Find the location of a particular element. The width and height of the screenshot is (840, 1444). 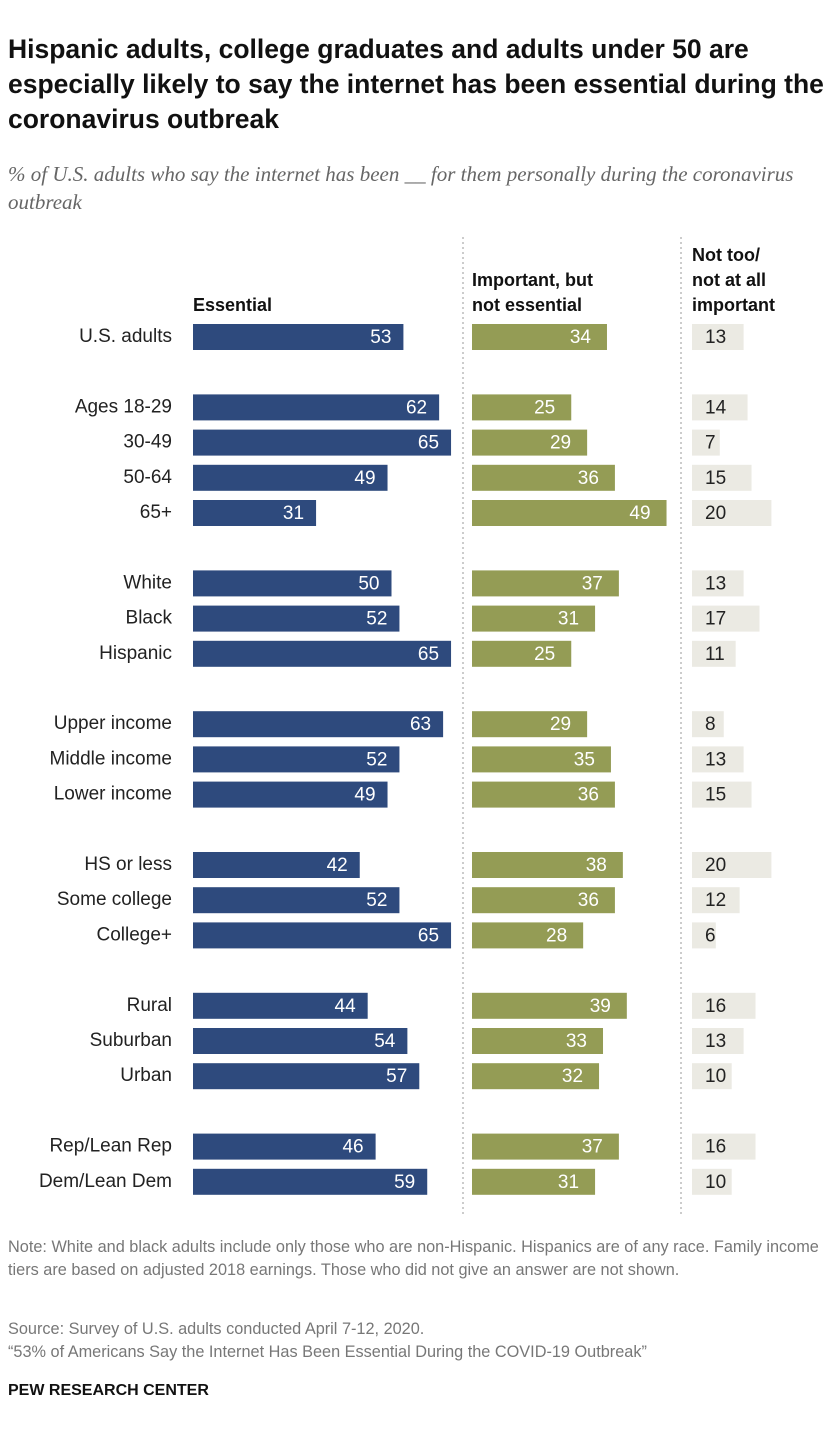

value-label: 37 is located at coordinates (592, 583).